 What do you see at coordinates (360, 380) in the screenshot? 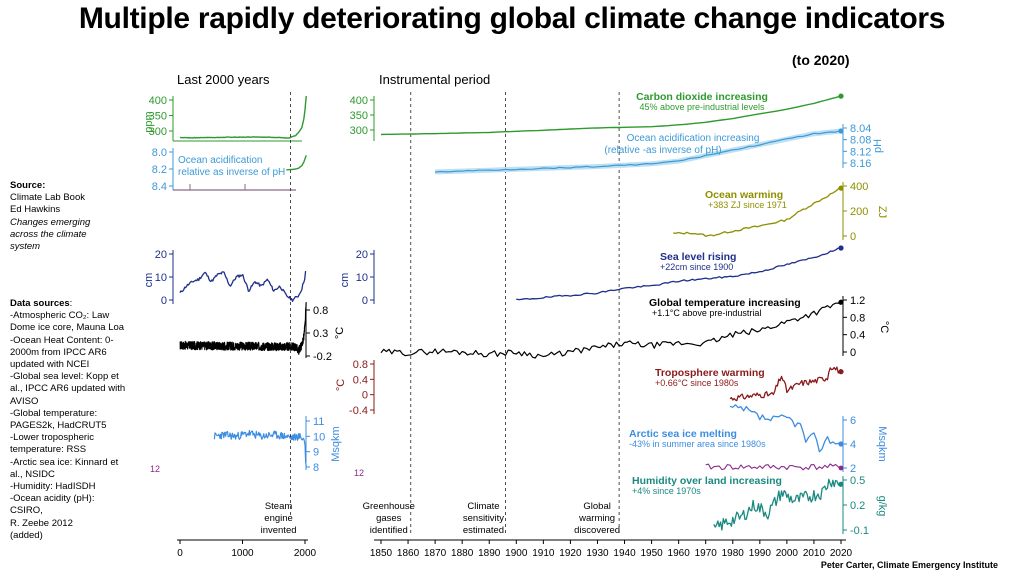
I see `tropo-tick-label: 0.4` at bounding box center [360, 380].